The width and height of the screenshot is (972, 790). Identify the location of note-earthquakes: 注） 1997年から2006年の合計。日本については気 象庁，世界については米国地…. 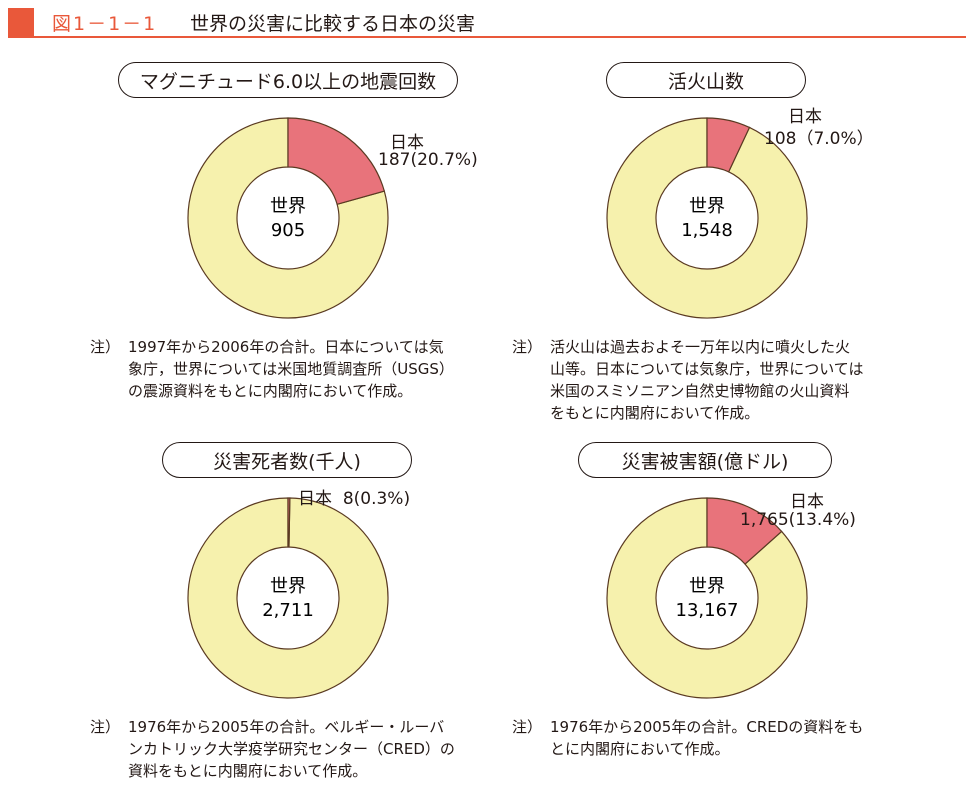
(290, 369).